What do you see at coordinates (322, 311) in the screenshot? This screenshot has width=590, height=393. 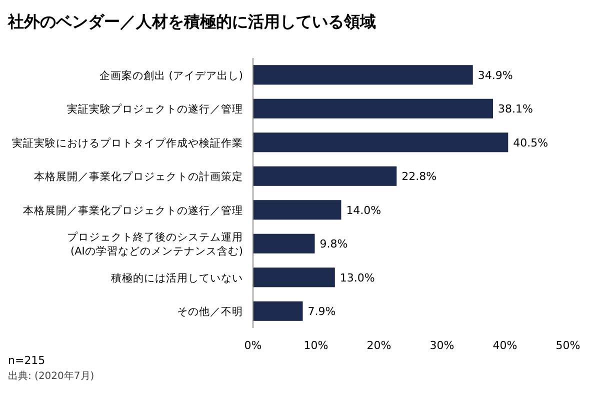 I see `data-label: 7.9%` at bounding box center [322, 311].